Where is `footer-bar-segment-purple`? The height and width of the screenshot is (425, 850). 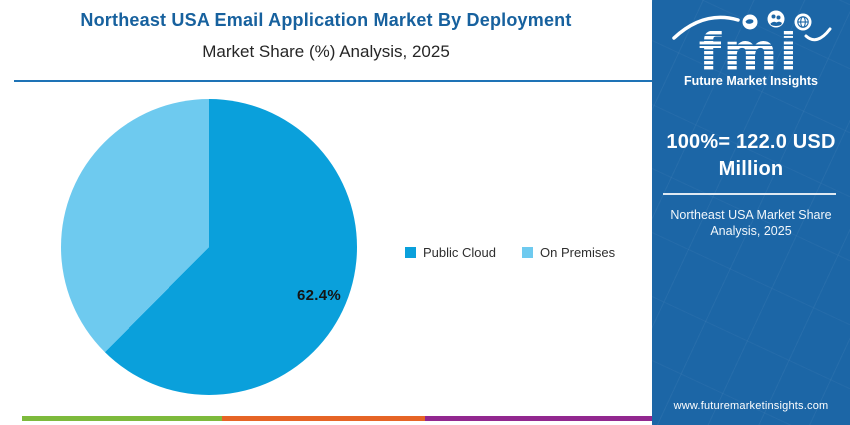
footer-bar-segment-purple is located at coordinates (538, 418).